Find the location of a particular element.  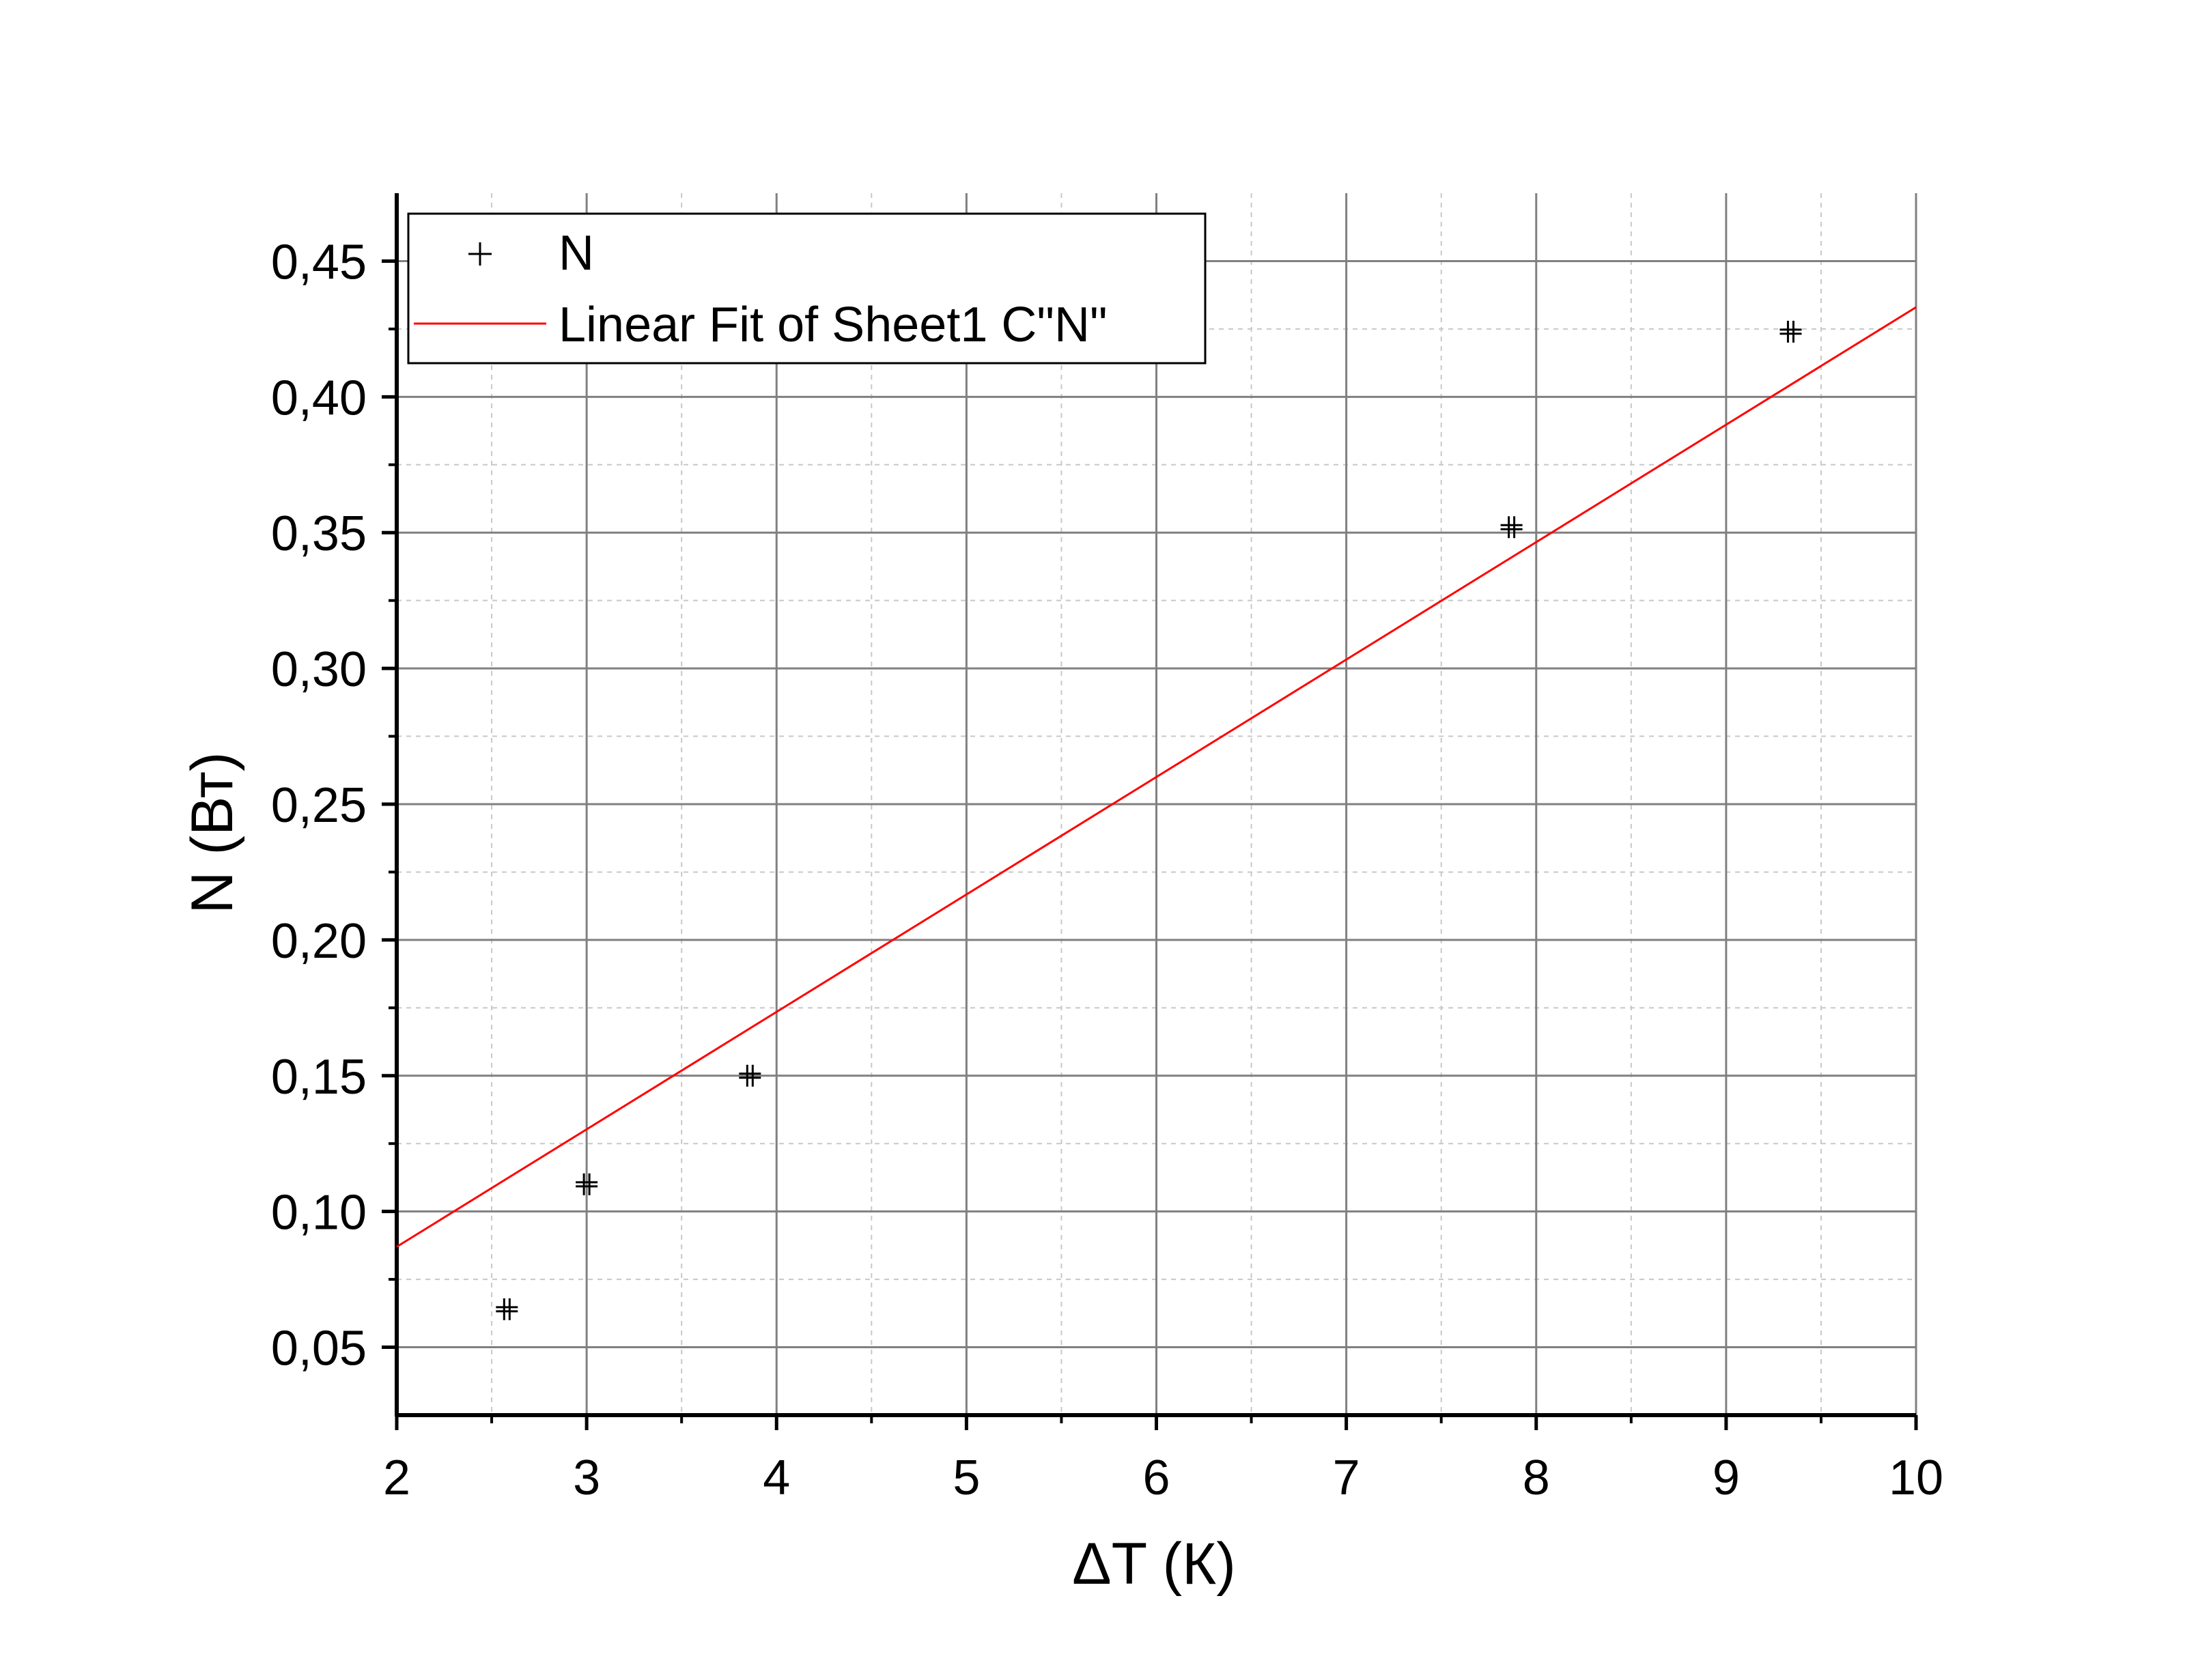

x-axis-label: ΔT (К) is located at coordinates (1154, 1564).